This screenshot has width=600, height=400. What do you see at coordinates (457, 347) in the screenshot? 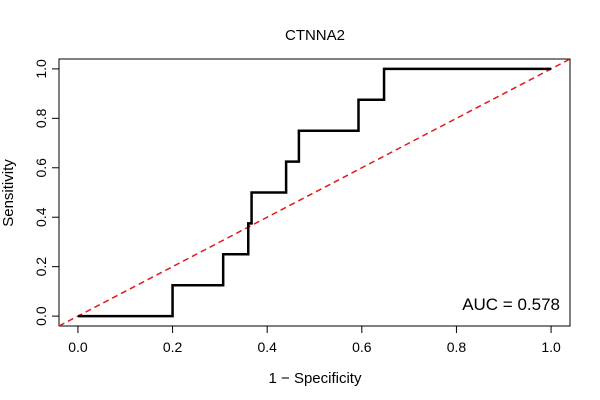
I see `x-tick-label: 0.8` at bounding box center [457, 347].